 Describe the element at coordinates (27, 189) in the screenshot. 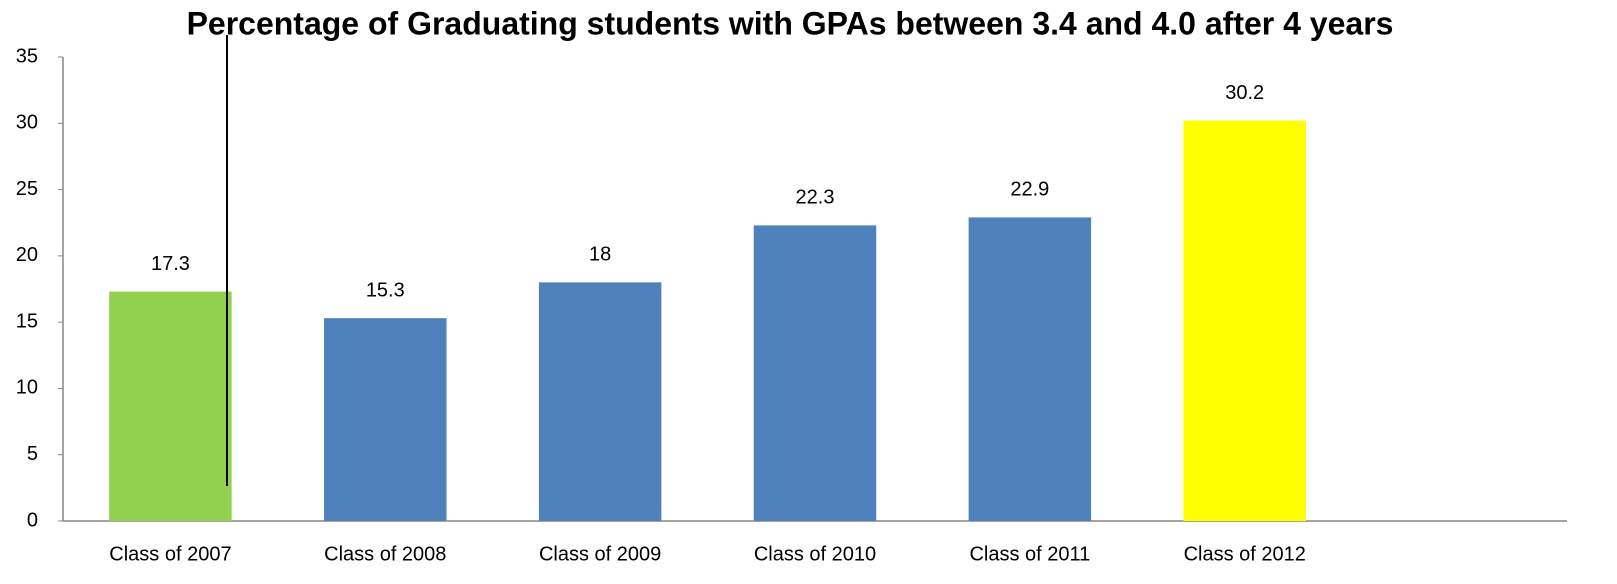

I see `y-tick-label: 25` at that location.